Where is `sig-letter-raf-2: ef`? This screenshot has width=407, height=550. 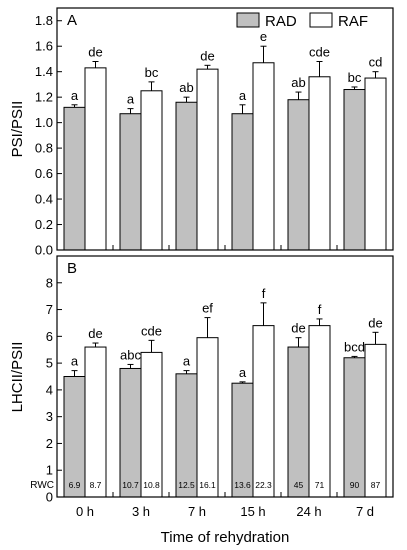 sig-letter-raf-2: ef is located at coordinates (207, 308).